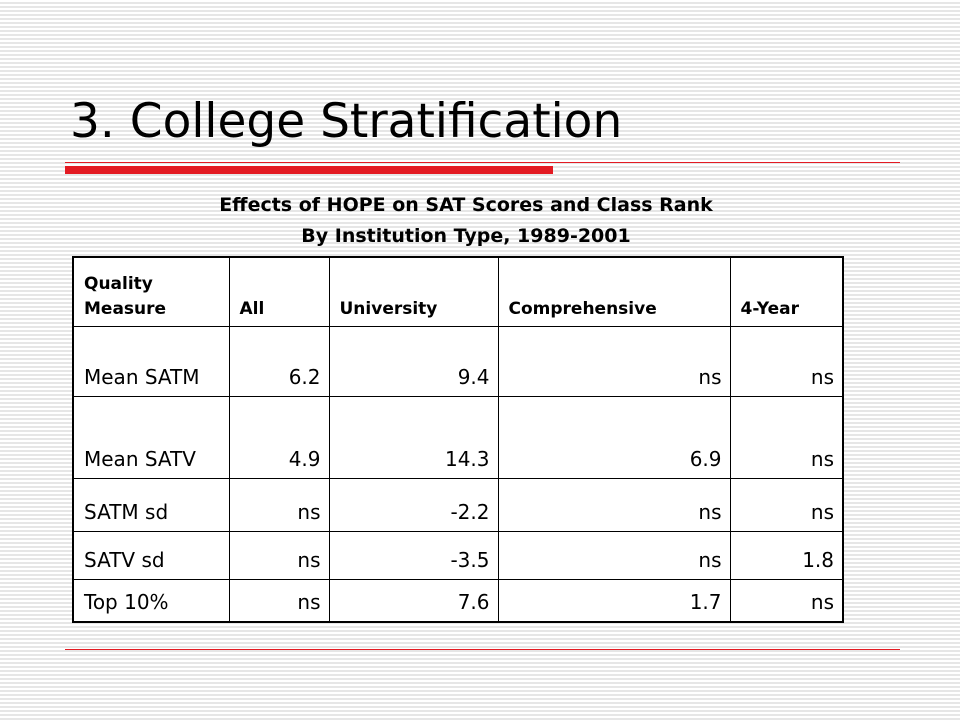 This screenshot has height=720, width=960. Describe the element at coordinates (482, 649) in the screenshot. I see `footer-rule` at that location.